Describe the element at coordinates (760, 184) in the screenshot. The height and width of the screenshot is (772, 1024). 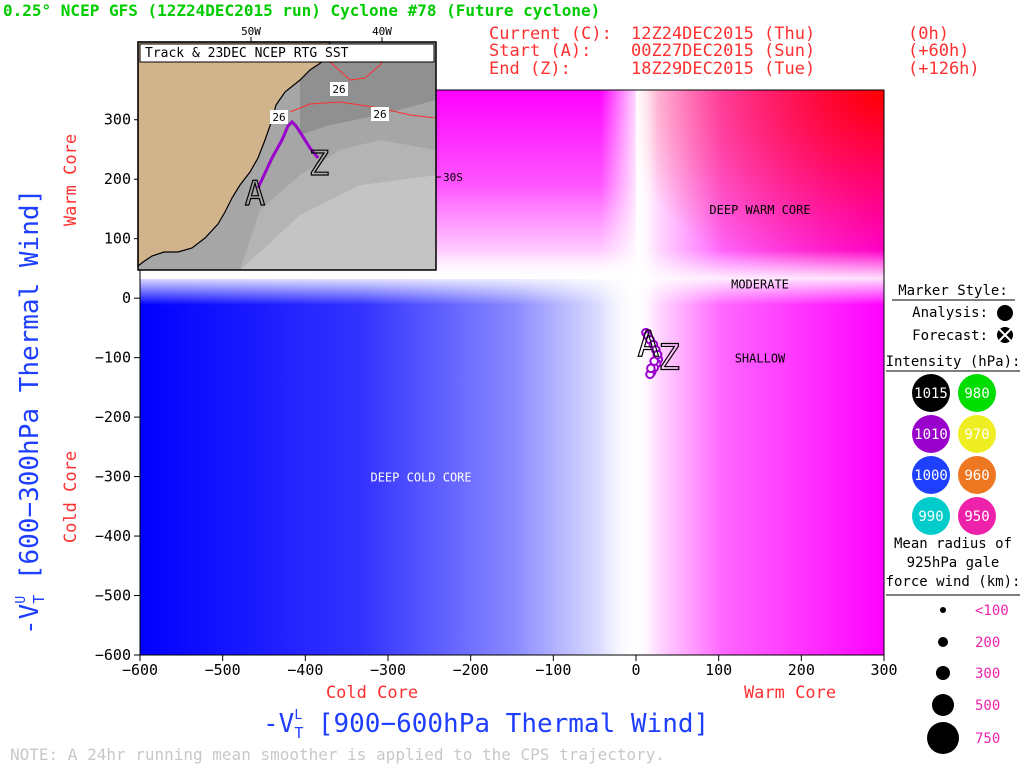
I see `quadrant-upper-right-red` at that location.